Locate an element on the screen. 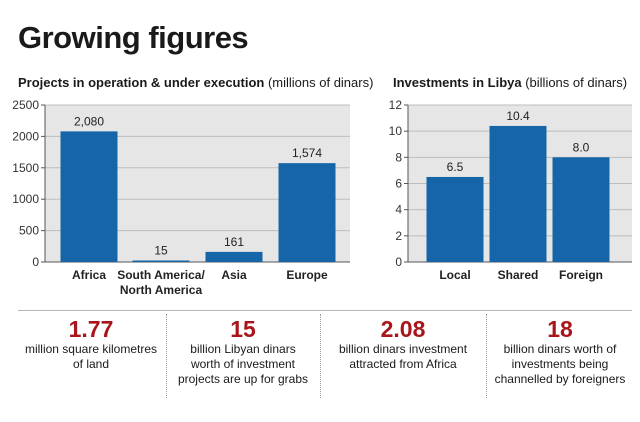 The image size is (640, 422). section-separator is located at coordinates (325, 310).